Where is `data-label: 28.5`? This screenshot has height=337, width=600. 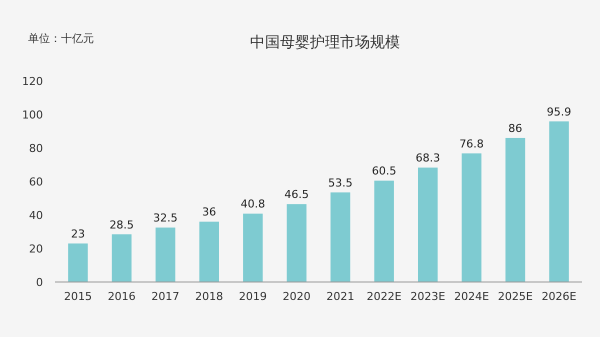 data-label: 28.5 is located at coordinates (121, 225).